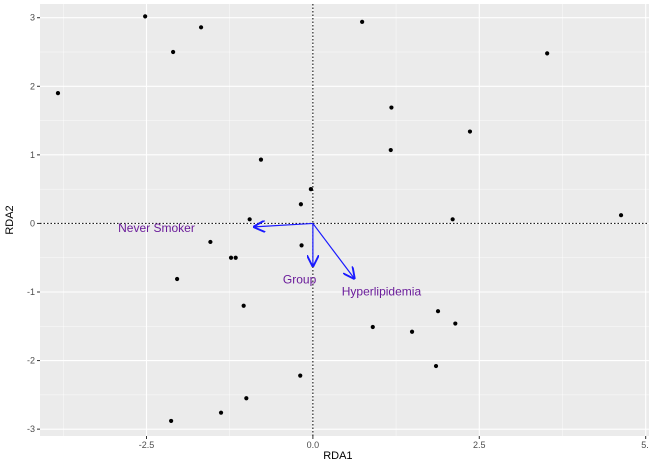  Describe the element at coordinates (156, 228) in the screenshot. I see `biplot-arrow-label: Never Smoker` at that location.